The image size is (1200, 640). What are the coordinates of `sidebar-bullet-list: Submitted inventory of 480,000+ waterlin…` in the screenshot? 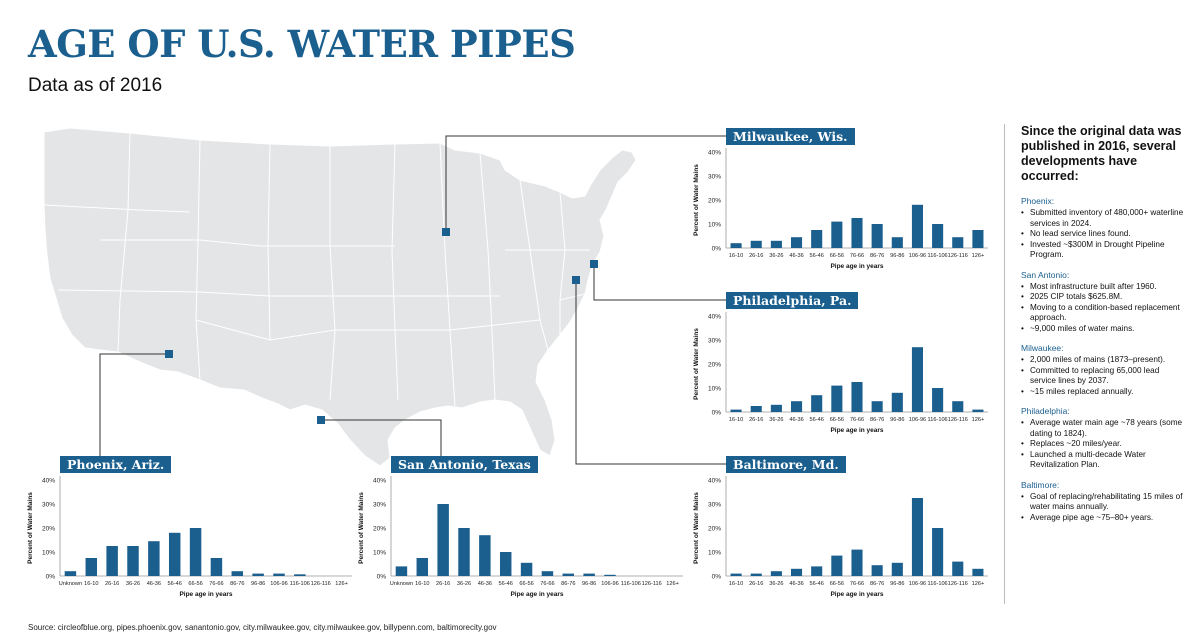 It's located at (1102, 234).